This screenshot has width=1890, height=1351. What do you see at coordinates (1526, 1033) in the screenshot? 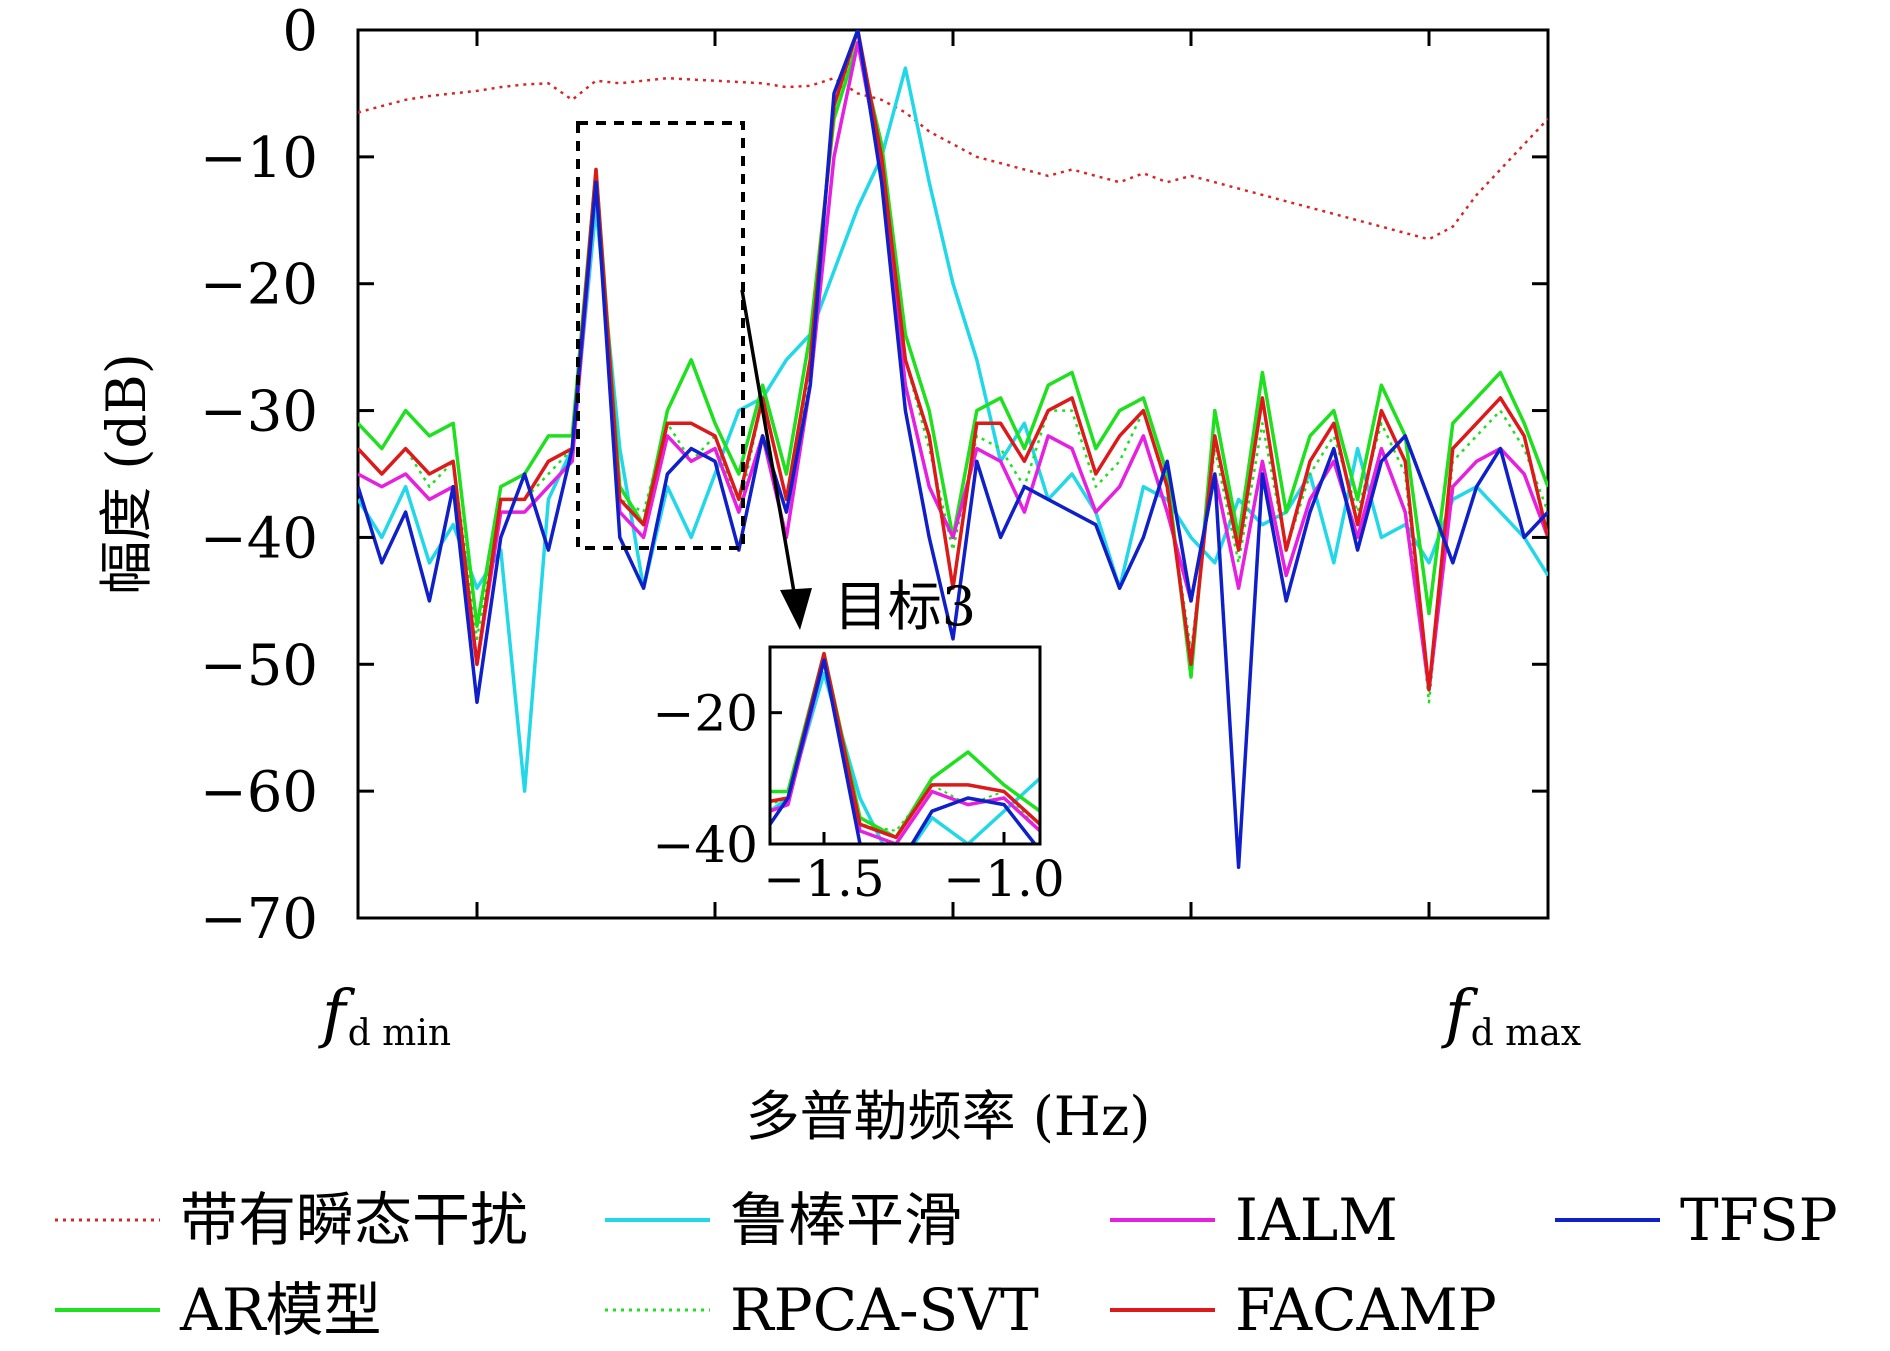
I see `xtick-fdmax-sub: d max` at bounding box center [1526, 1033].